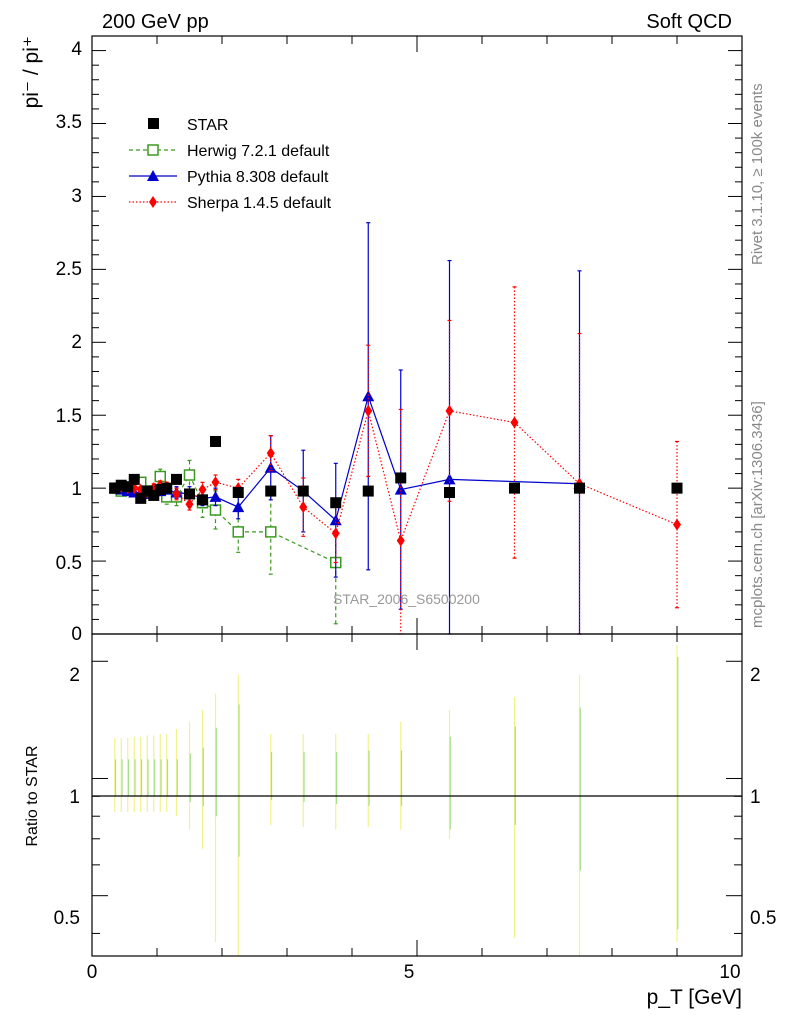 Image resolution: width=786 pixels, height=1024 pixels. What do you see at coordinates (92, 972) in the screenshot?
I see `x-tick-label: 0` at bounding box center [92, 972].